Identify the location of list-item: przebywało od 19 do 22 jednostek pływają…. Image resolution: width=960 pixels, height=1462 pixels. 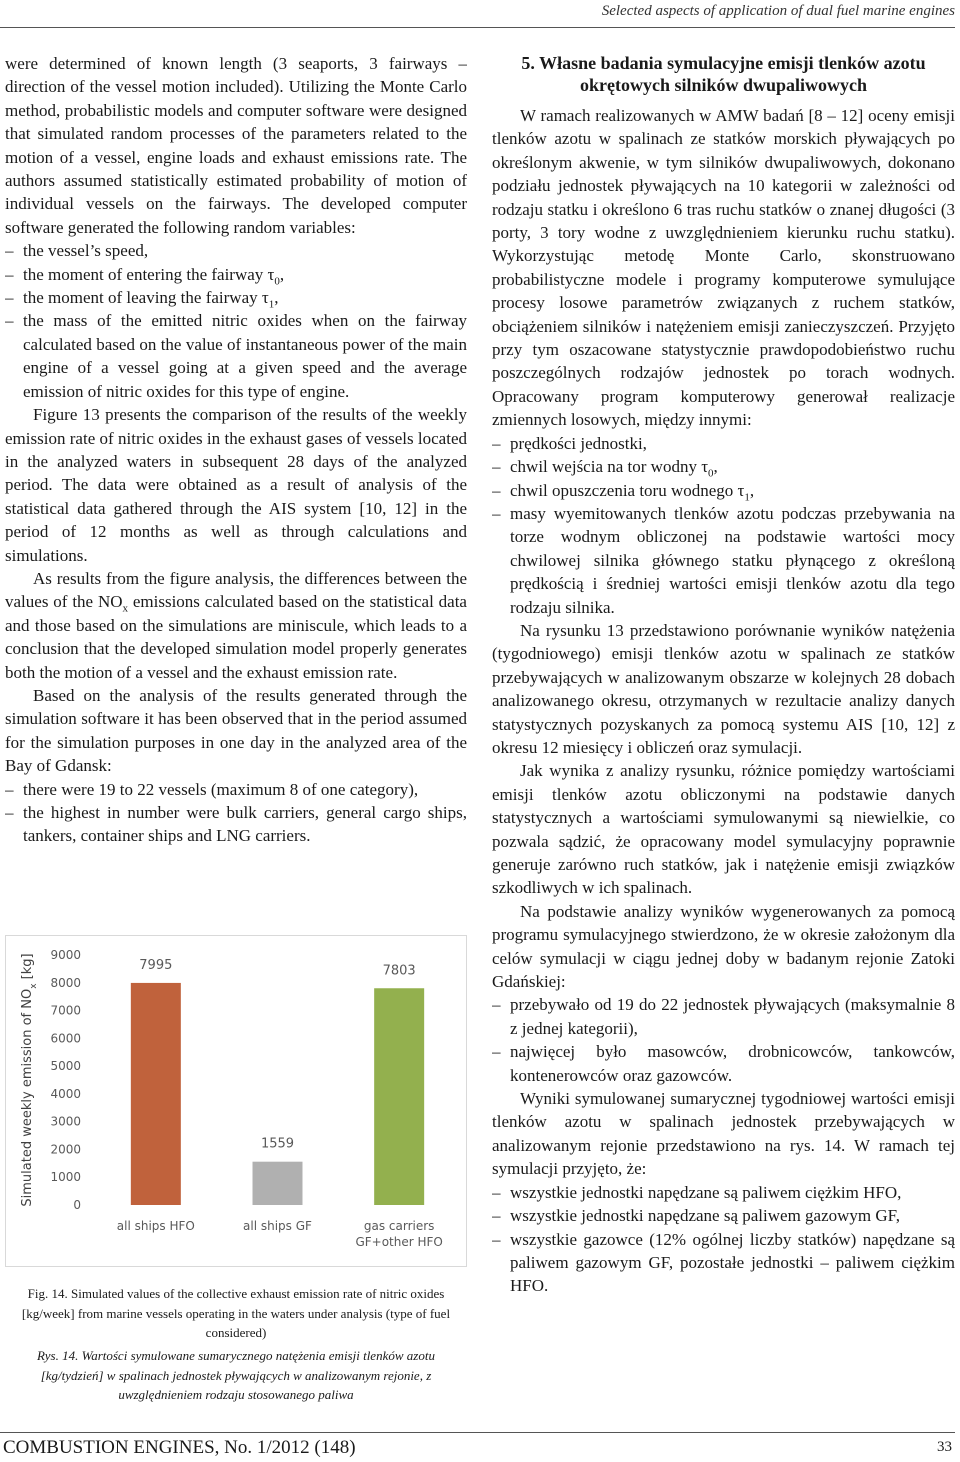
(723, 1016).